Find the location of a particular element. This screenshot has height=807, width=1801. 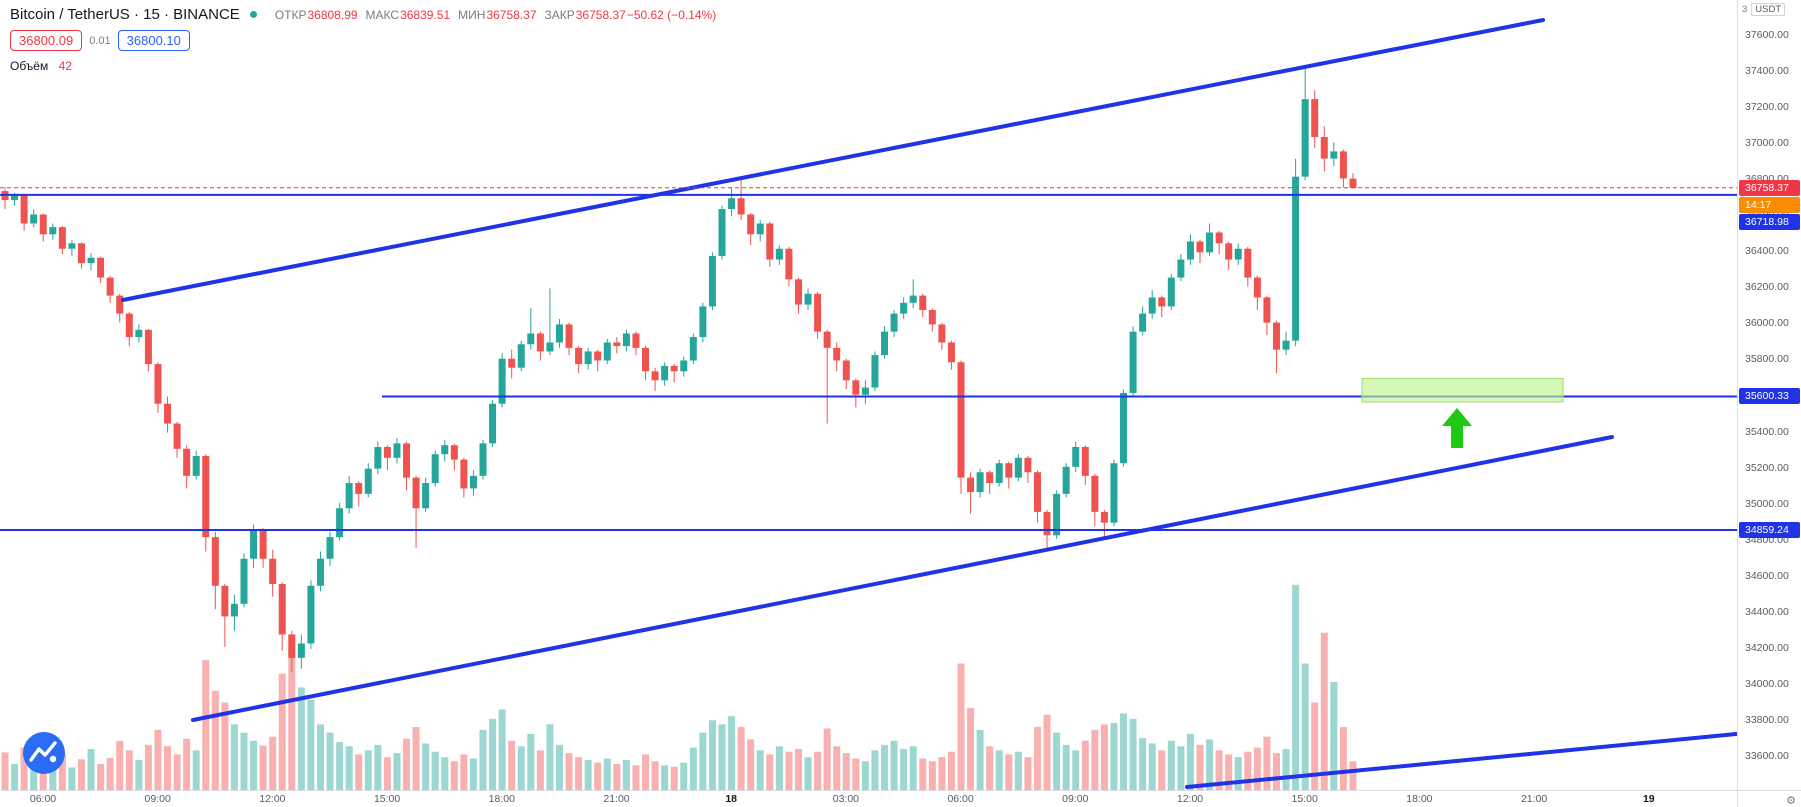

high-label: МАКС is located at coordinates (382, 14).